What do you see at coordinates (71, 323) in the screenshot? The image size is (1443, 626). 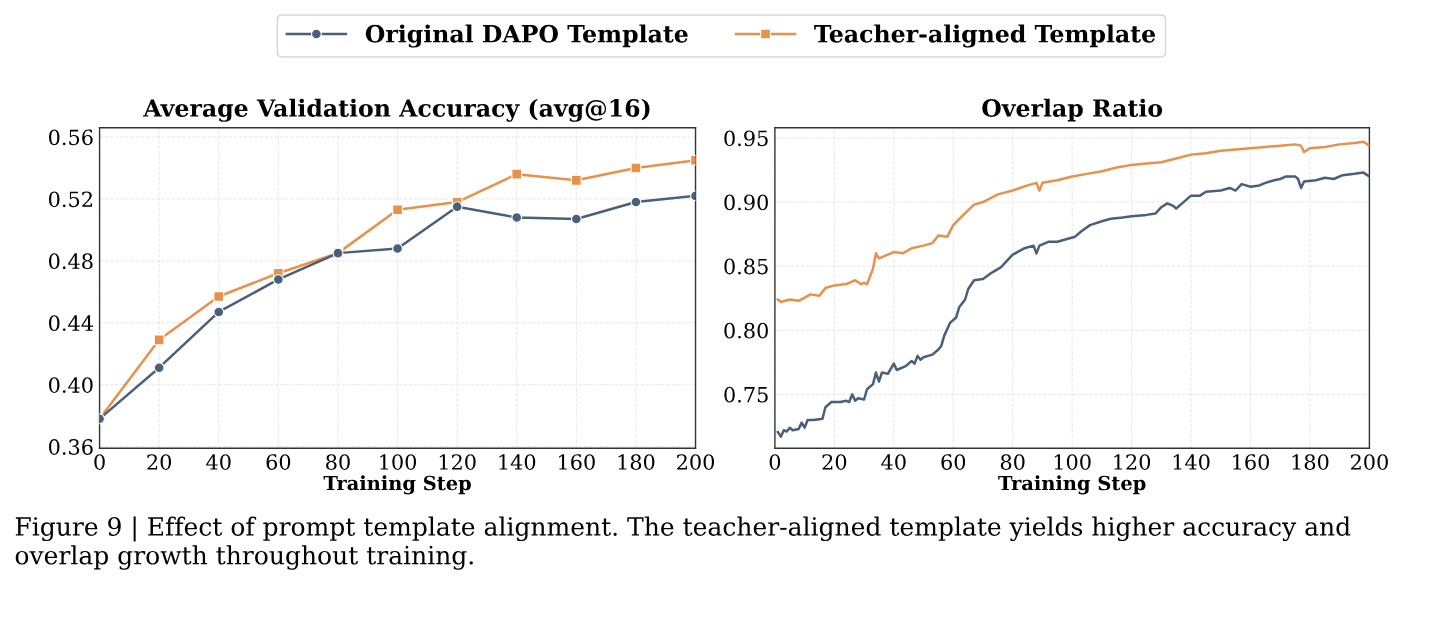 I see `y-tick-label: 0.44` at bounding box center [71, 323].